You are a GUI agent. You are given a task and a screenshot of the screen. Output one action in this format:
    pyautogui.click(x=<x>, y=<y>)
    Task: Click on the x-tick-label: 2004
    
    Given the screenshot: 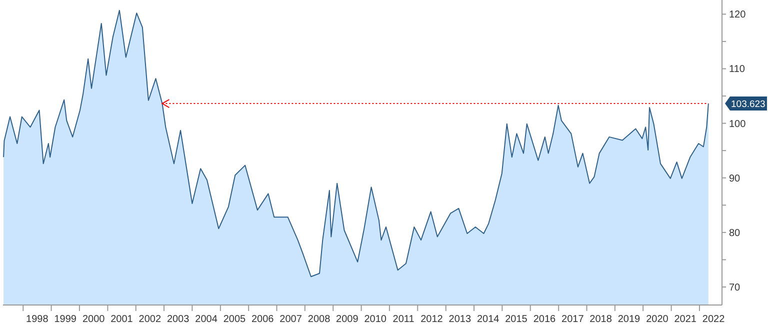 What is the action you would take?
    pyautogui.click(x=206, y=319)
    